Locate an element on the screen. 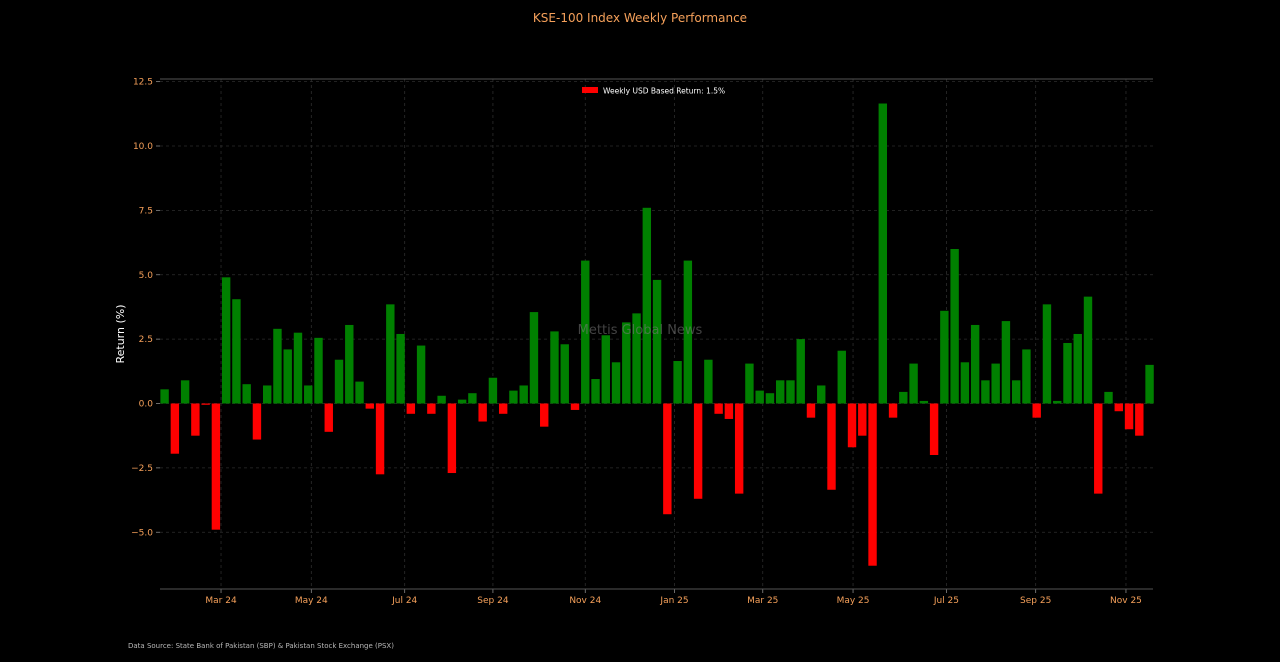 The image size is (1280, 662). watermark: Mettis Global News is located at coordinates (640, 330).